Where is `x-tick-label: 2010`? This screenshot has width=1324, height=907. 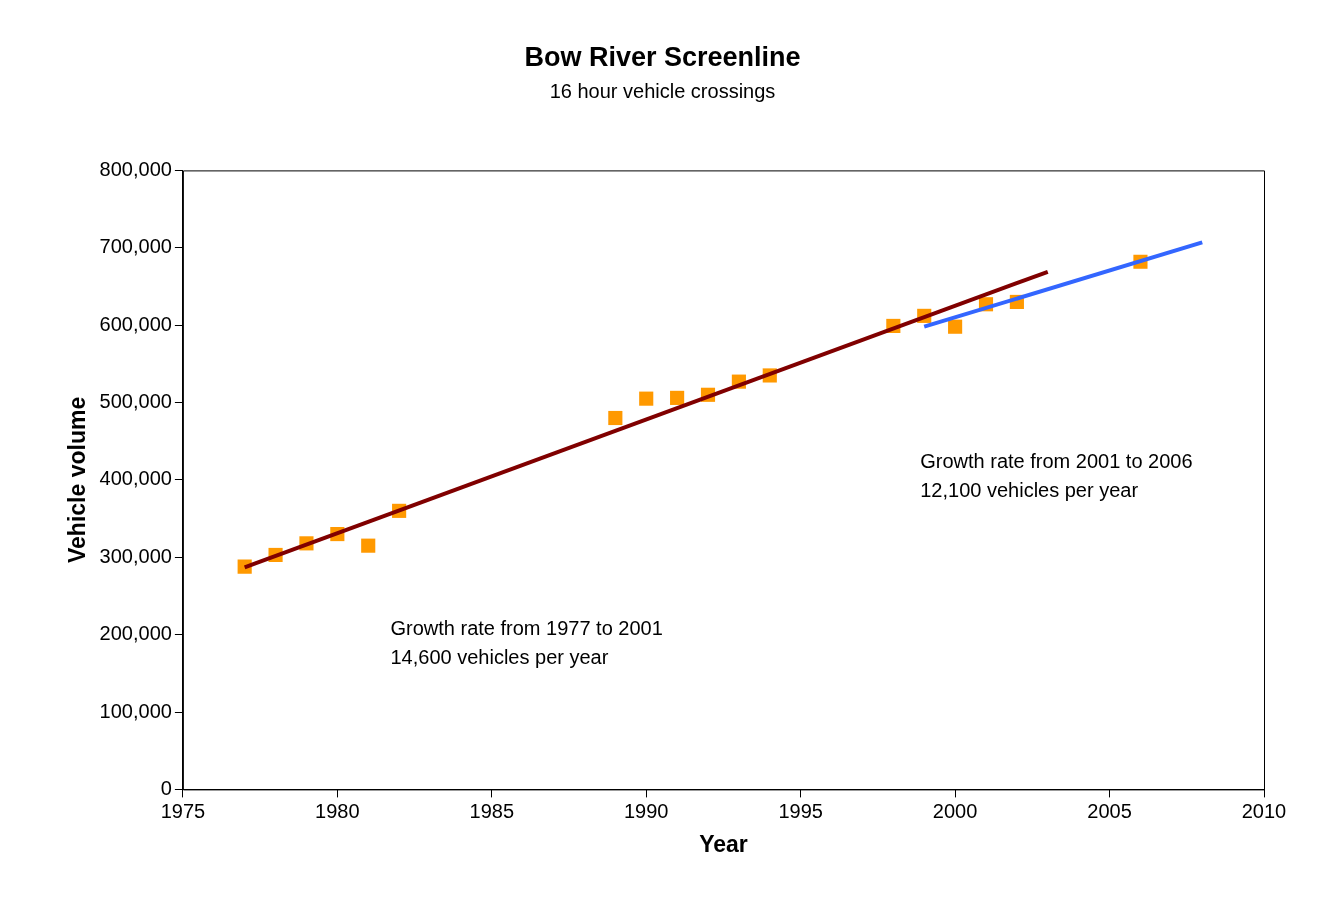
x-tick-label: 2010 is located at coordinates (1264, 810).